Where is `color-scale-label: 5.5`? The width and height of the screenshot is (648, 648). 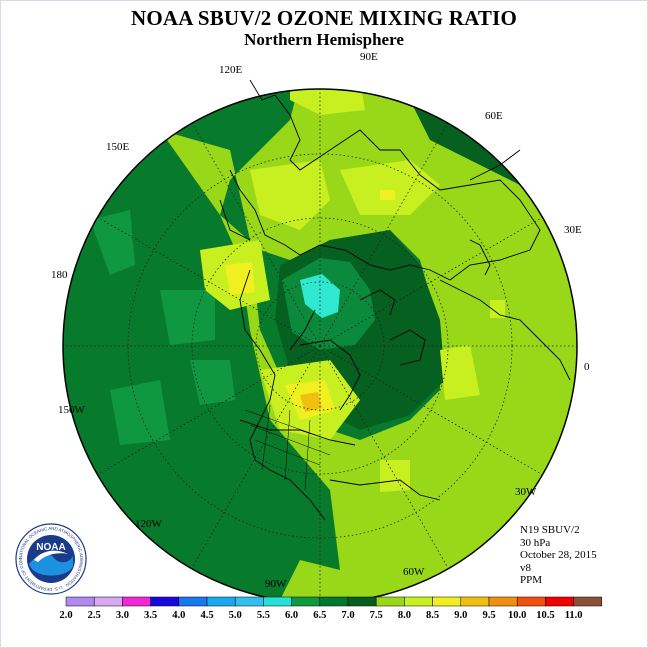 color-scale-label: 5.5 is located at coordinates (263, 615).